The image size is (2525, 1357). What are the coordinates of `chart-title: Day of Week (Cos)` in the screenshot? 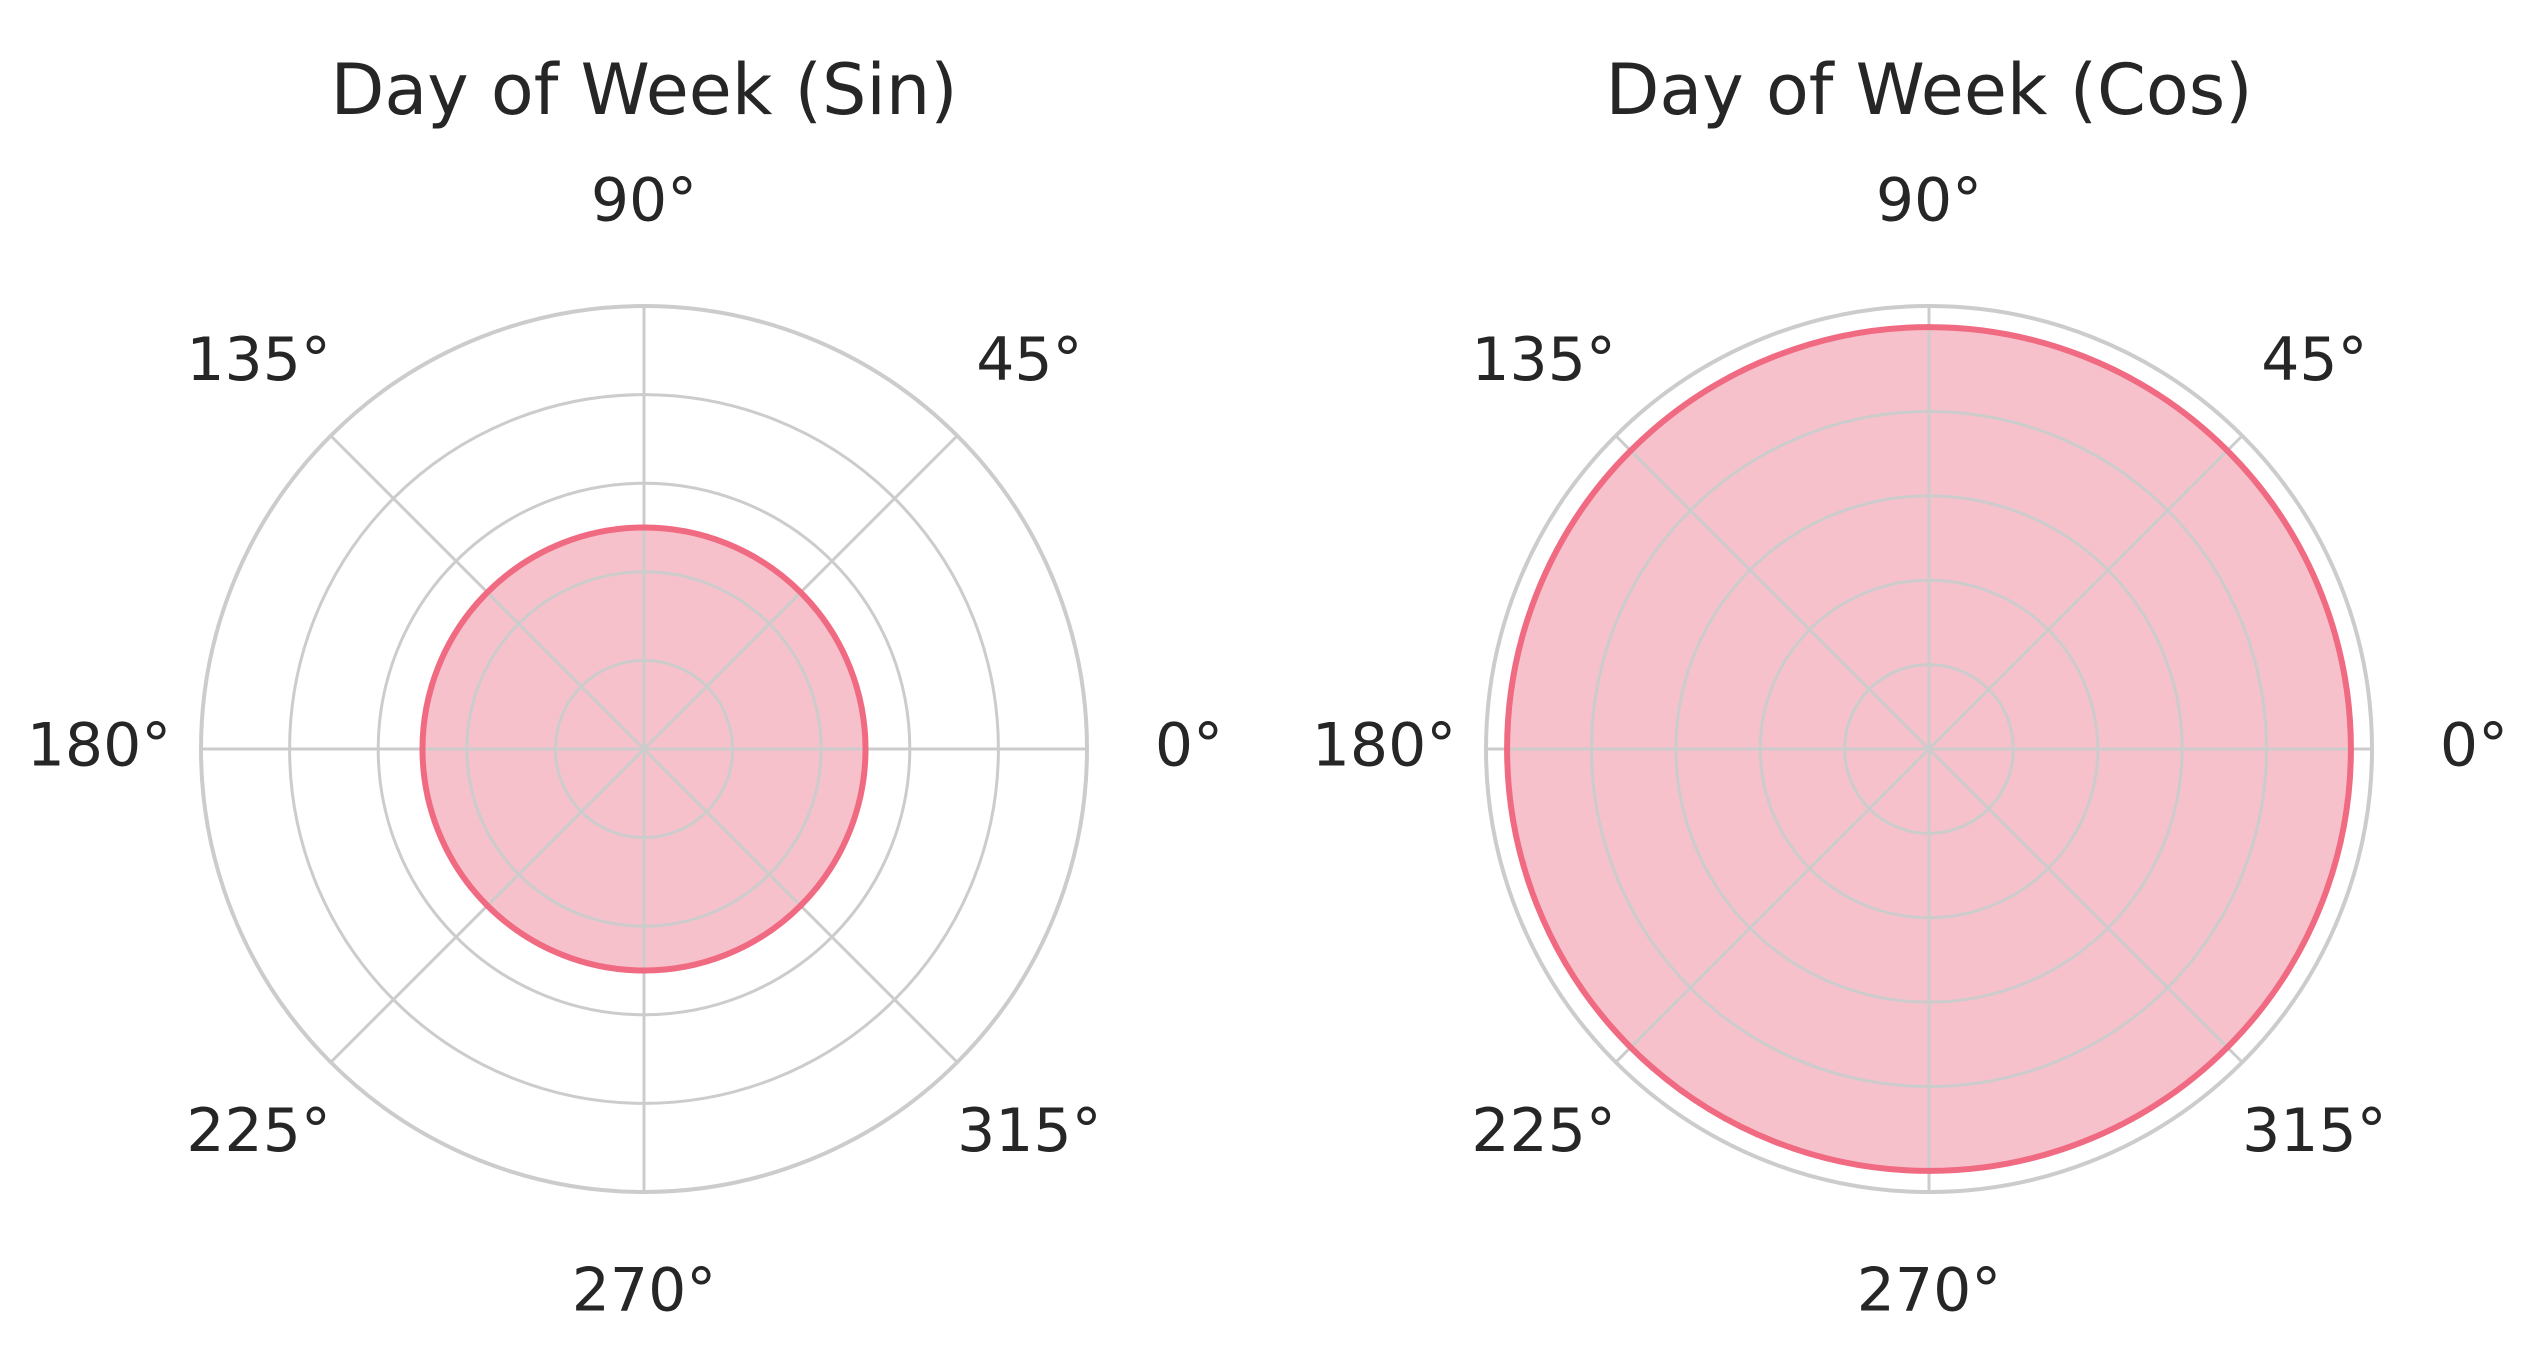 It's located at (1928, 90).